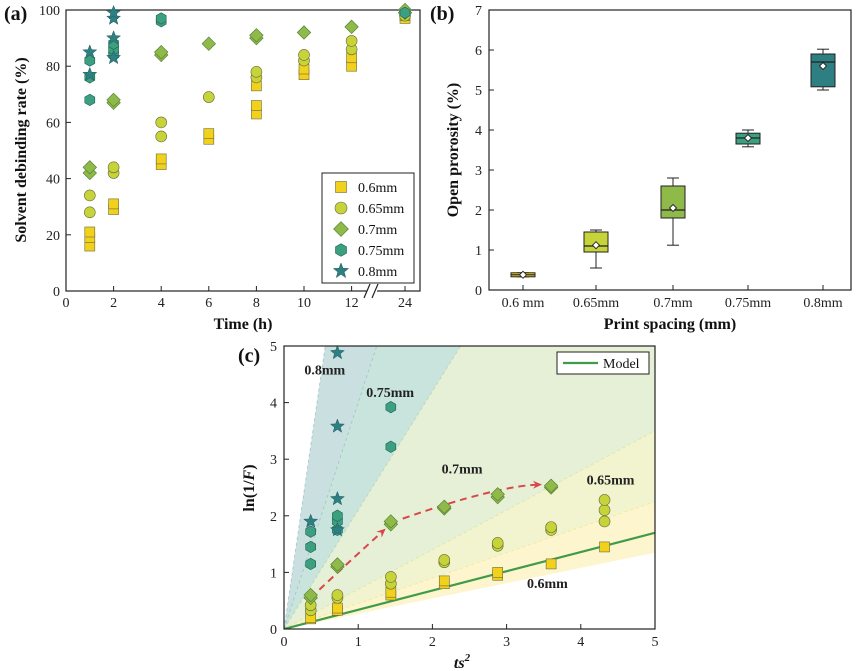 The image size is (865, 671). Describe the element at coordinates (243, 324) in the screenshot. I see `panel-a-xlabel: Time (h)` at that location.